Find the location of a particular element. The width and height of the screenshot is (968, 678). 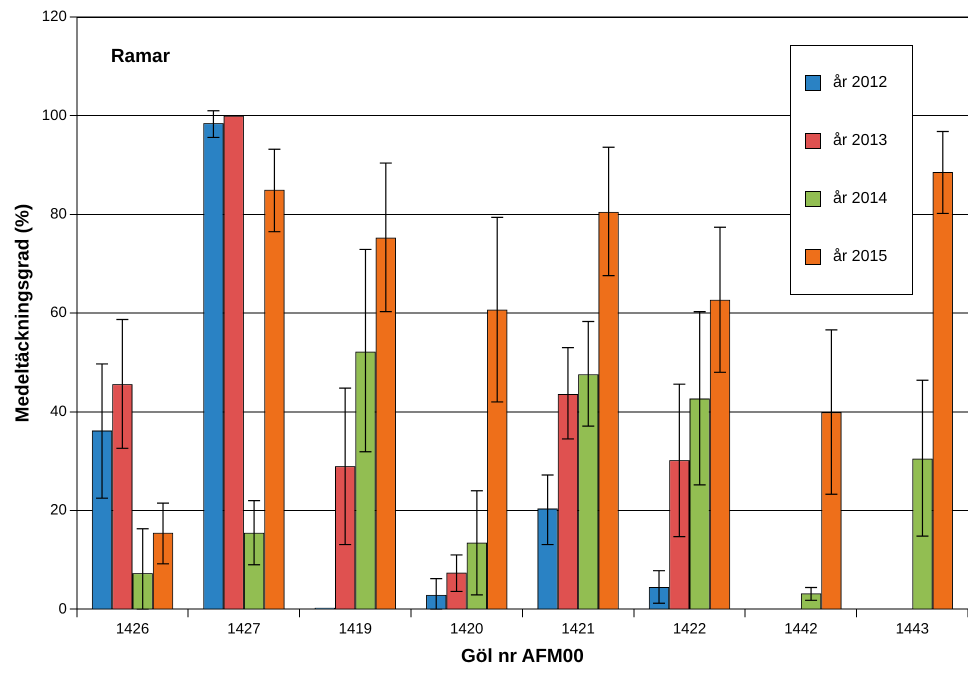

y-tick-label: 20 is located at coordinates (58, 510).